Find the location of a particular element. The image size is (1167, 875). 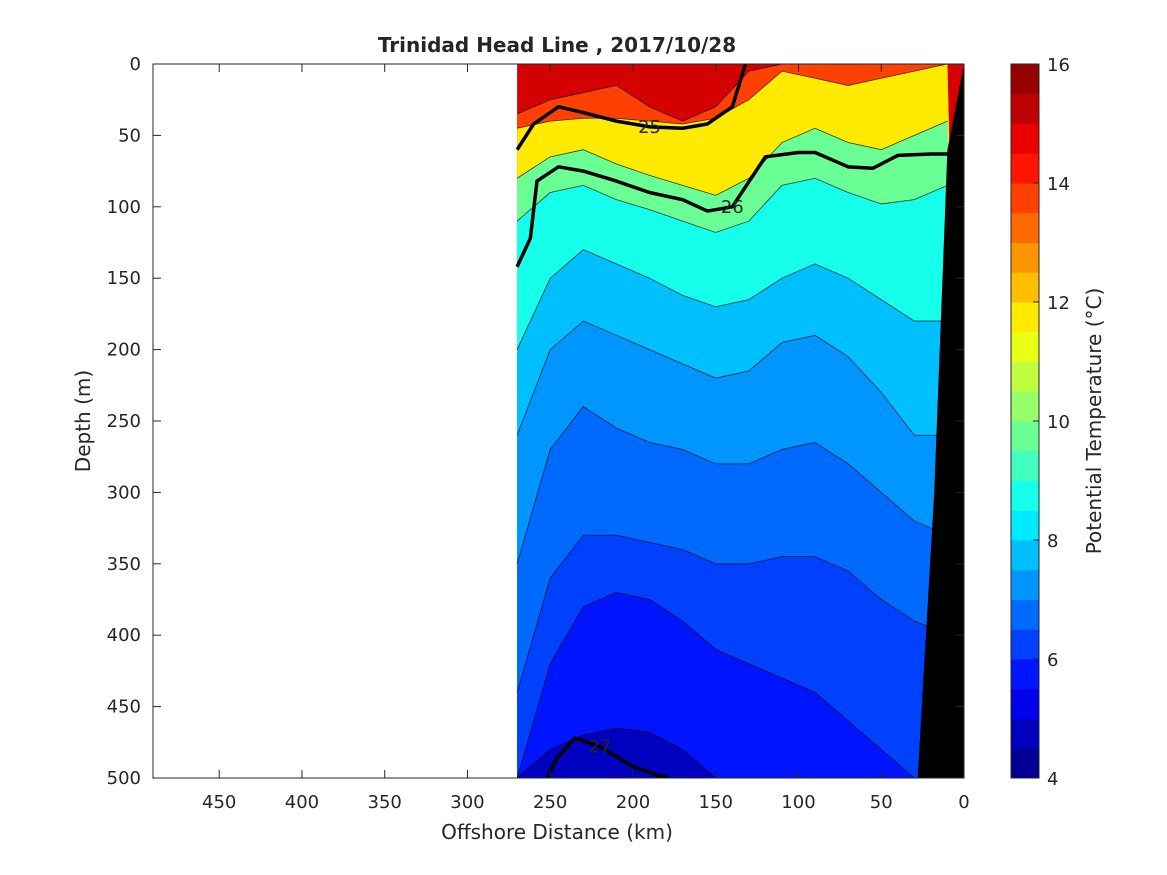

x-tick-label: 0 is located at coordinates (963, 802).